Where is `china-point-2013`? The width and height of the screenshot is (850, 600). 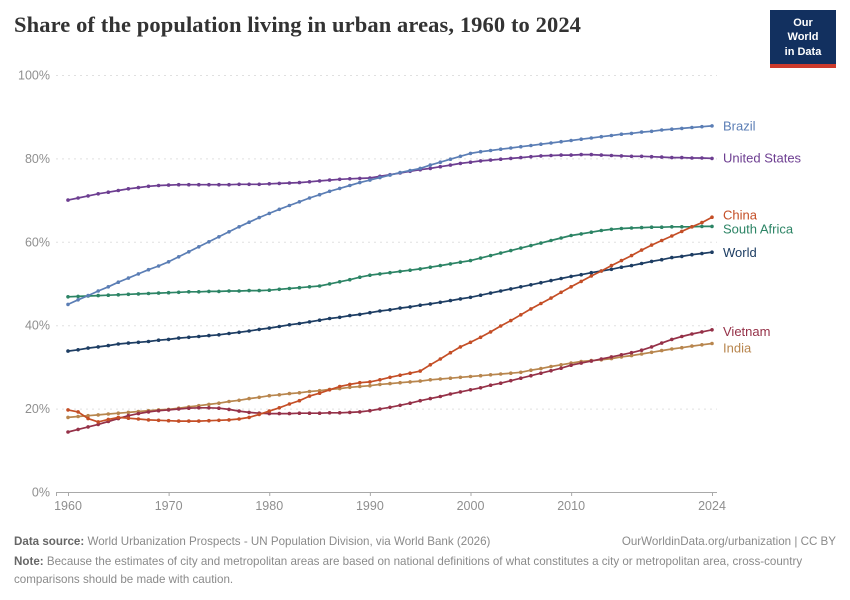 china-point-2013 is located at coordinates (601, 271).